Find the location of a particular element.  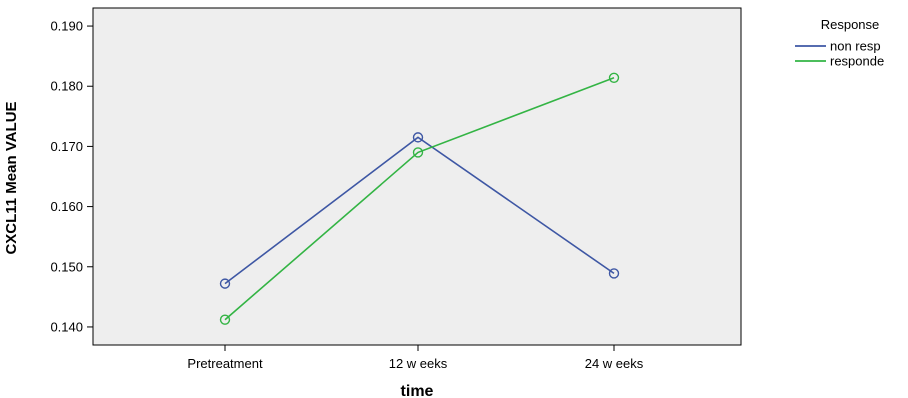

y-tick-label: 0.180 is located at coordinates (66, 86).